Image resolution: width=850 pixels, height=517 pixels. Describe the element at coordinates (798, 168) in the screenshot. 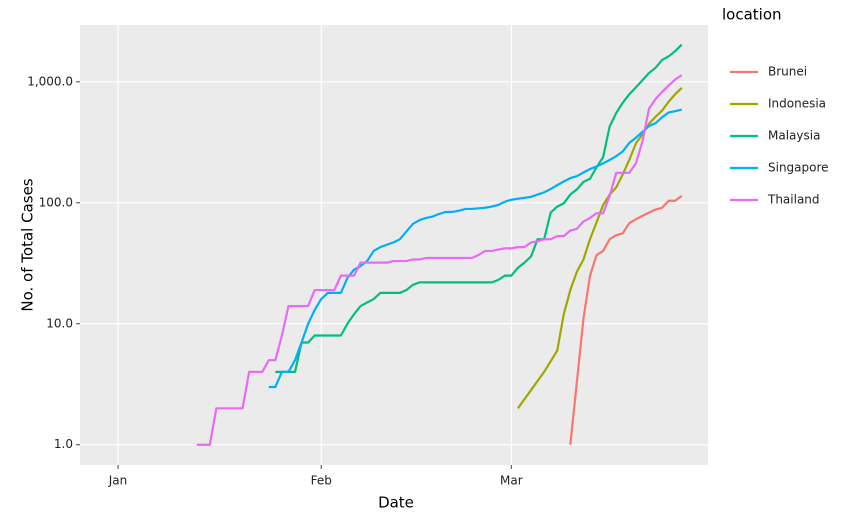

I see `legend-label: Singapore` at that location.